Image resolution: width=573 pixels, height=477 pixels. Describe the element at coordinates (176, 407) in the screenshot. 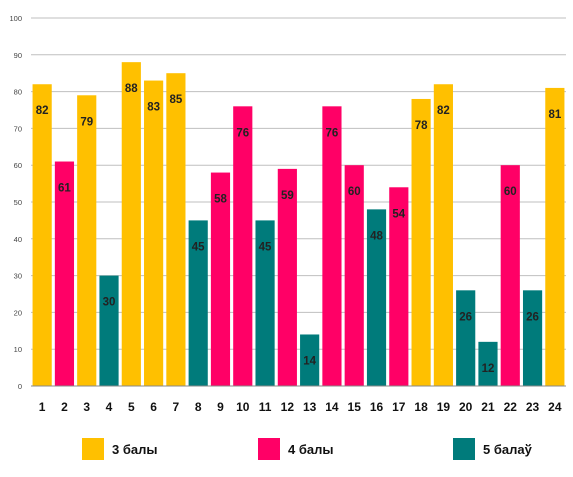

I see `x-tick-label: 7` at that location.